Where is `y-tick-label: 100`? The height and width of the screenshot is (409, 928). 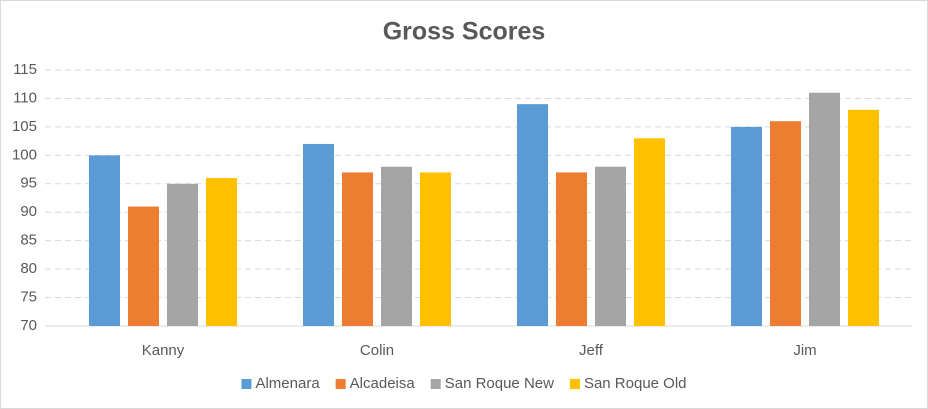 y-tick-label: 100 is located at coordinates (24, 154).